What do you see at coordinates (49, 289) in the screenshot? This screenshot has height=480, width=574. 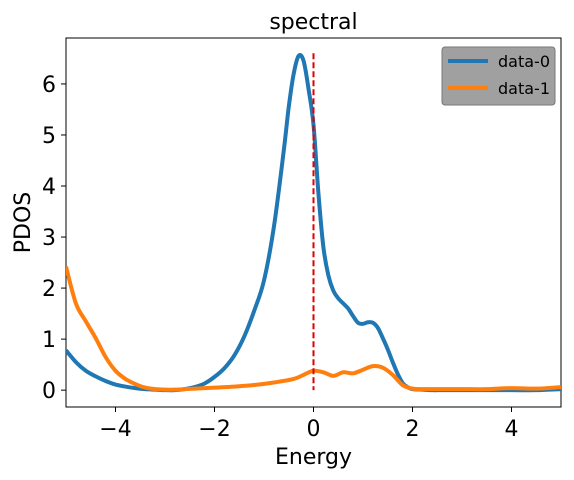 I see `y-tick-label: 2` at bounding box center [49, 289].